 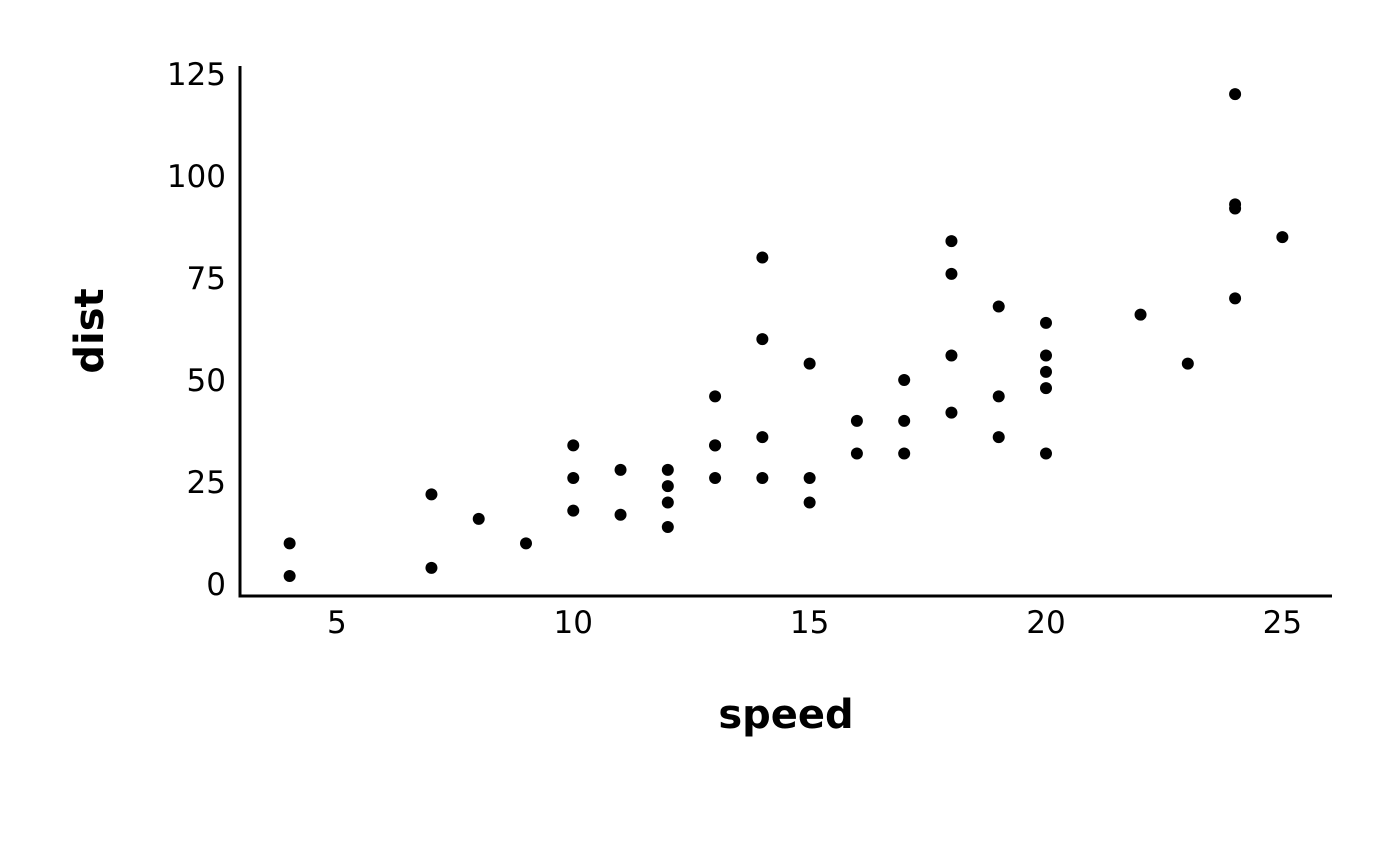 I want to click on x-tick-label: 10, so click(x=573, y=623).